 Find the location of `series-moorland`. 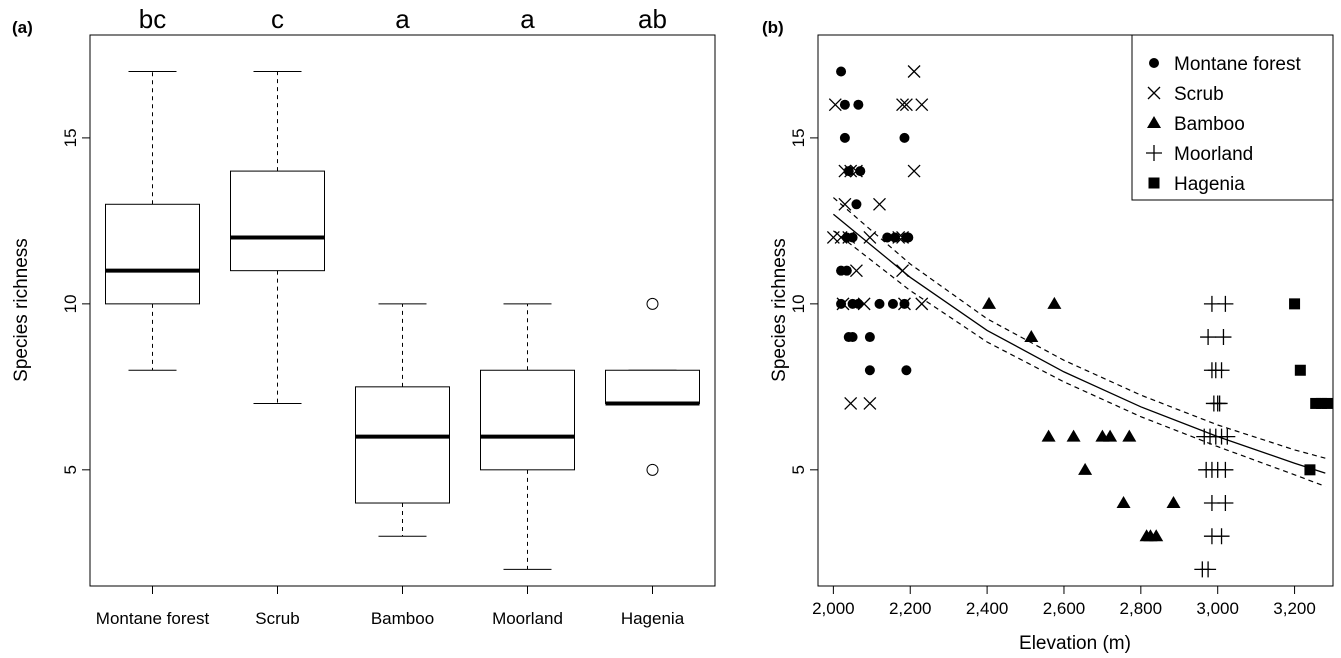

series-moorland is located at coordinates (1215, 436).